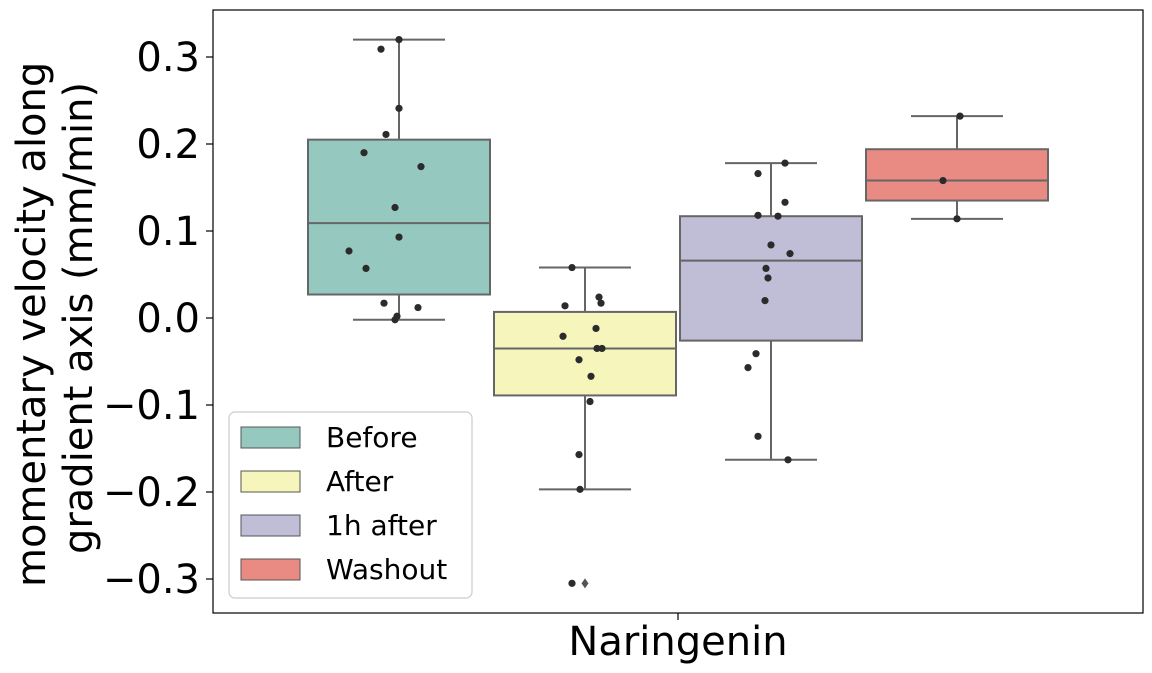  Describe the element at coordinates (381, 525) in the screenshot. I see `legend-label: 1h after` at that location.